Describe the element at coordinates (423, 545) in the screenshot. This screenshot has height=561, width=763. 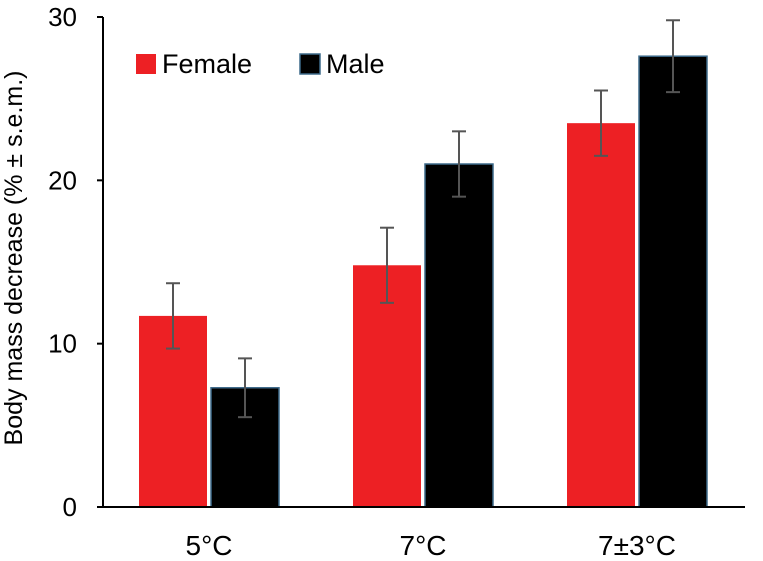
I see `x-tick-label: 7°C` at that location.